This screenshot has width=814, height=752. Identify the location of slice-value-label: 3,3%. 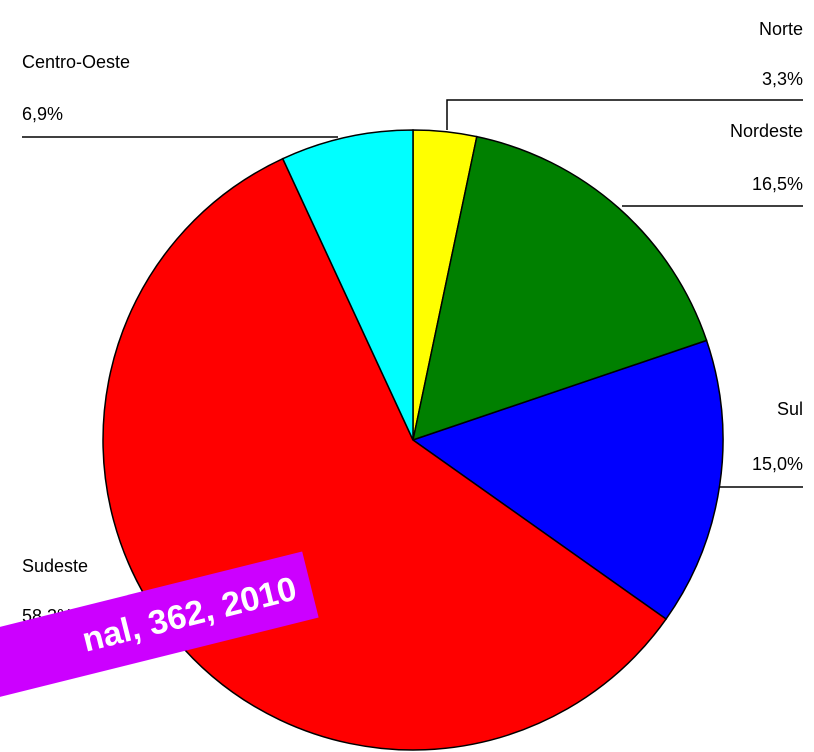
(782, 79).